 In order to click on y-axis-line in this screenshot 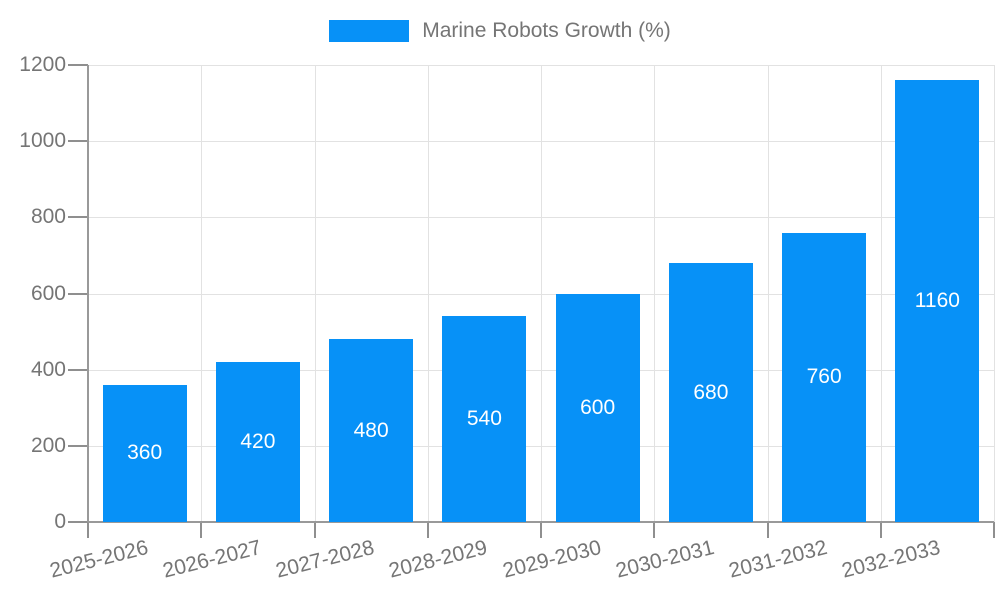, I will do `click(88, 293)`.